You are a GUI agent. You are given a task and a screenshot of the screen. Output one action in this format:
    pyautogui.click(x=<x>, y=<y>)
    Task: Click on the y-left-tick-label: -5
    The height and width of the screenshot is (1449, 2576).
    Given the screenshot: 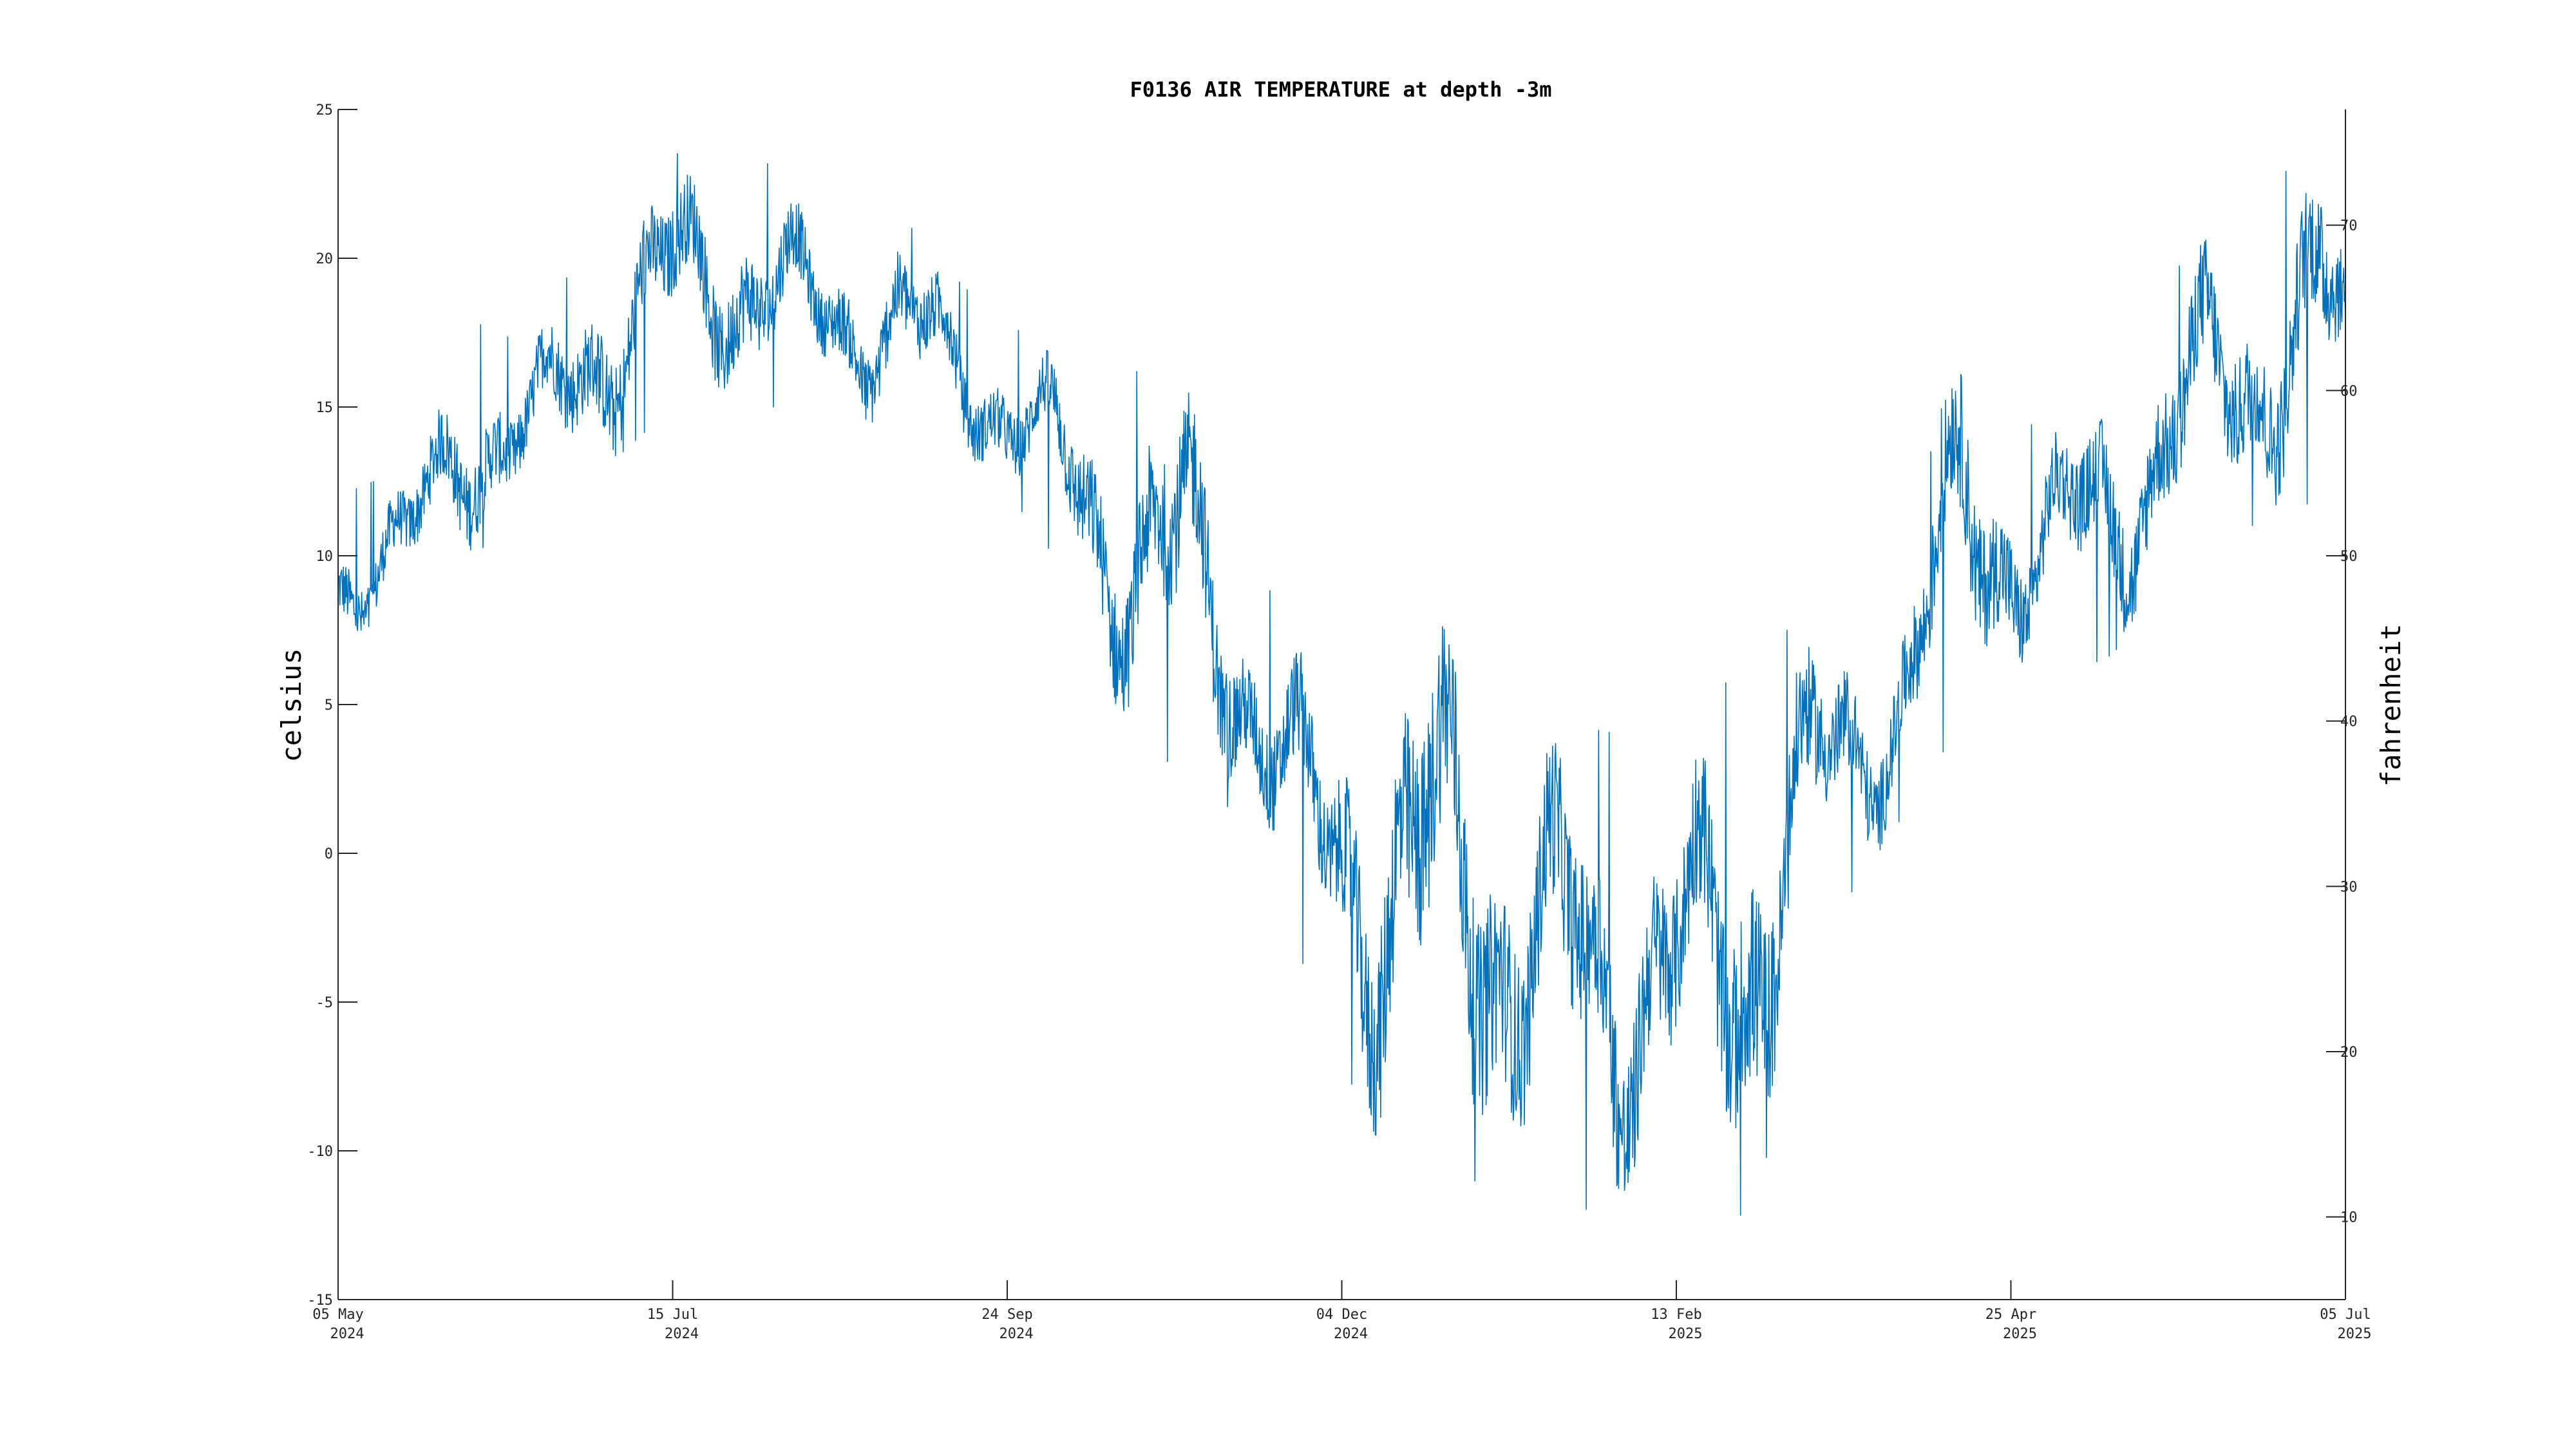 What is the action you would take?
    pyautogui.click(x=325, y=1003)
    